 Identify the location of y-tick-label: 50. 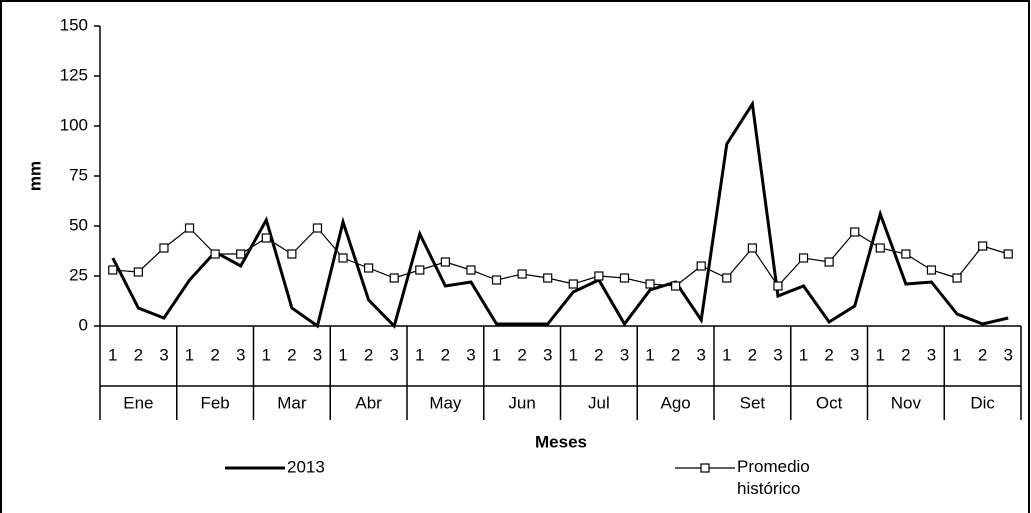
(78, 224).